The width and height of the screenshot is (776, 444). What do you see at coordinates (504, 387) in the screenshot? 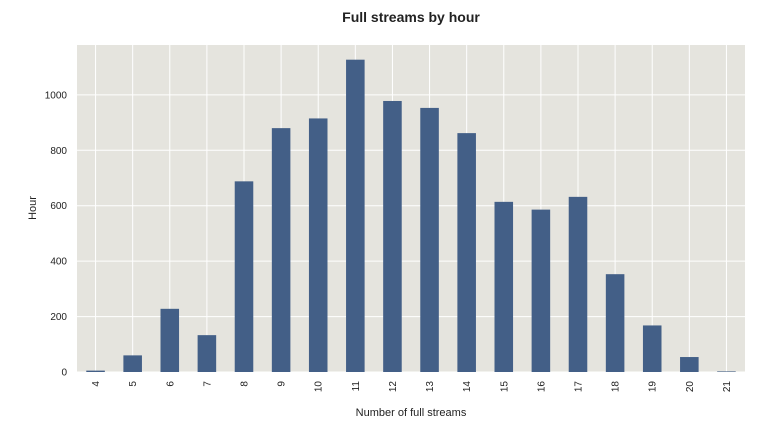
I see `x-tick-label: 15` at bounding box center [504, 387].